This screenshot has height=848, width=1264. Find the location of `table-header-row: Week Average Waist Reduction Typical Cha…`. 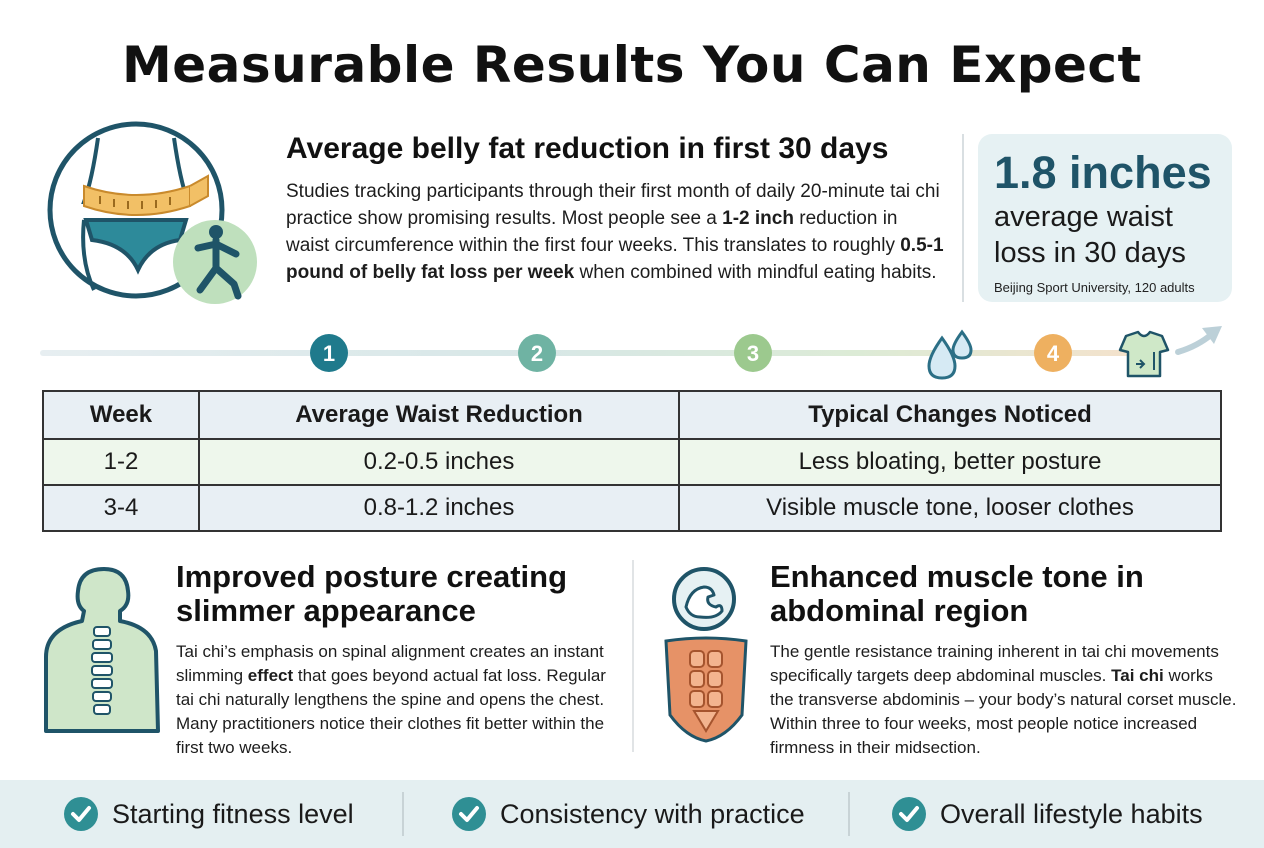

table-header-row: Week Average Waist Reduction Typical Cha… is located at coordinates (632, 415).